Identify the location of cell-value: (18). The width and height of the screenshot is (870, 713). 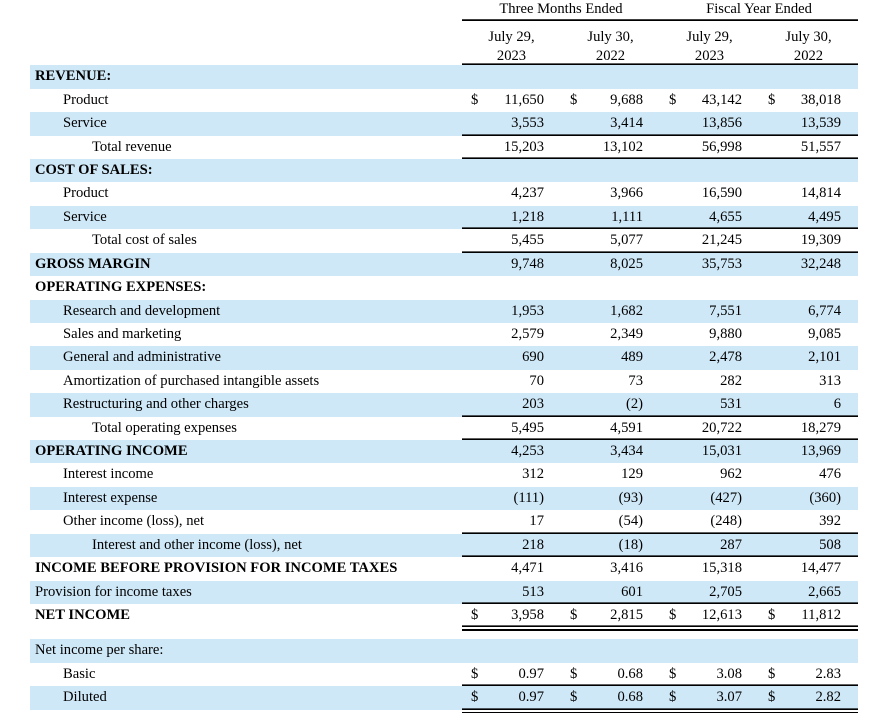
(630, 544).